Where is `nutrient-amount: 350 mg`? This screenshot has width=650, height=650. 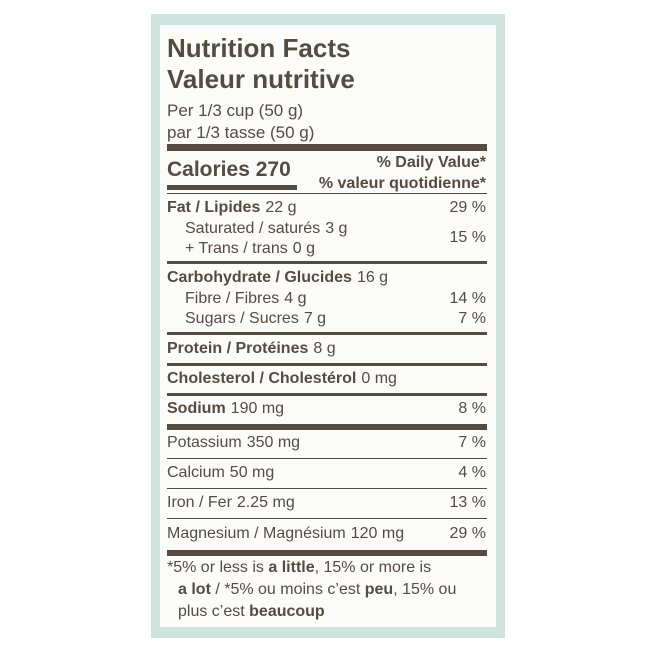
nutrient-amount: 350 mg is located at coordinates (273, 442).